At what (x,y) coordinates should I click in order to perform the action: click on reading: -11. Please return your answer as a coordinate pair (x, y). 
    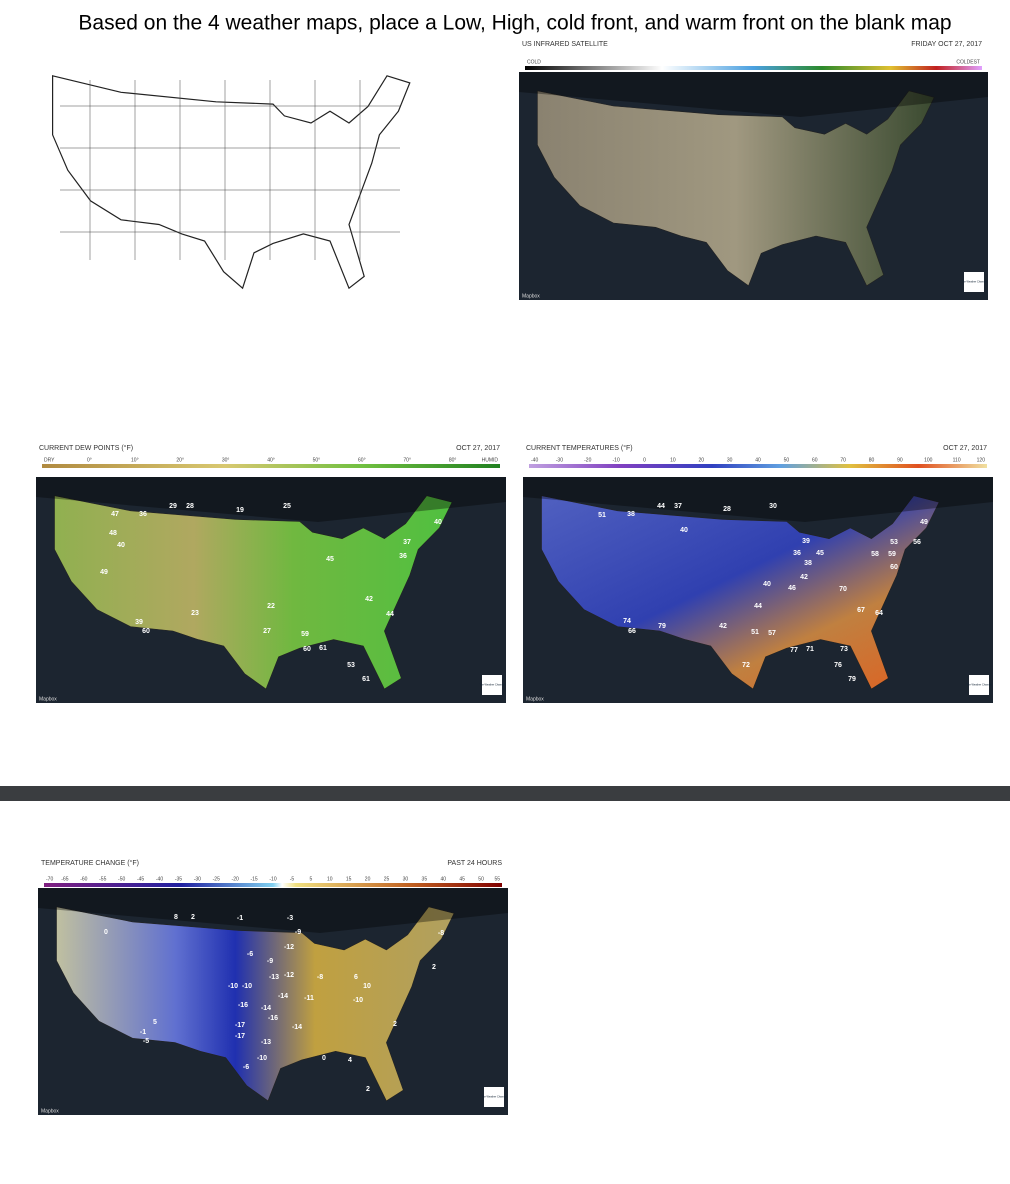
    Looking at the image, I should click on (309, 998).